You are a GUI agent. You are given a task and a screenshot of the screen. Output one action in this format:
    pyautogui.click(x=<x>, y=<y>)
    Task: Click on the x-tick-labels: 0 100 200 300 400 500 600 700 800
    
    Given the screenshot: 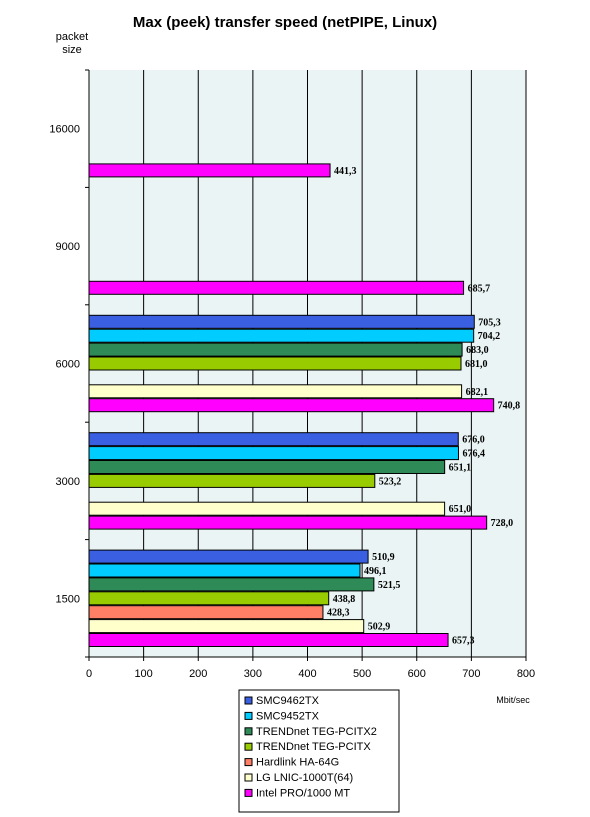 What is the action you would take?
    pyautogui.click(x=310, y=674)
    